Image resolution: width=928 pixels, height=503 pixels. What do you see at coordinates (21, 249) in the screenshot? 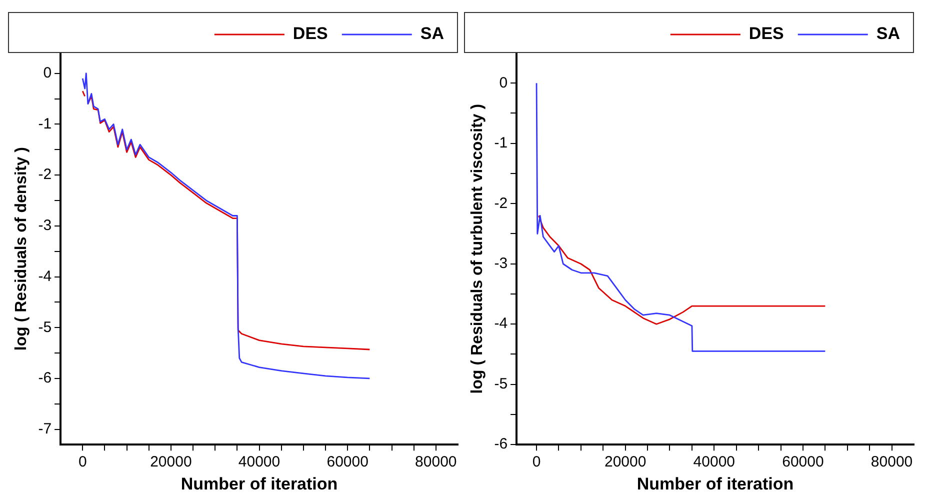
I see `y-axis-title: log ( Residuals of density )` at bounding box center [21, 249].